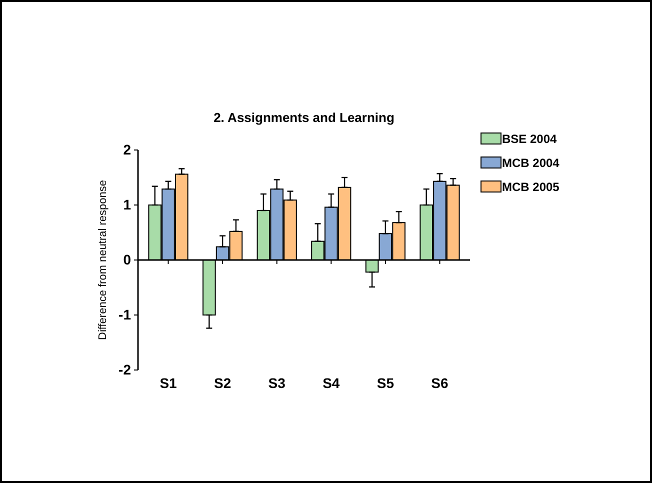 The image size is (652, 483). What do you see at coordinates (127, 149) in the screenshot?
I see `y-tick-label: 2` at bounding box center [127, 149].